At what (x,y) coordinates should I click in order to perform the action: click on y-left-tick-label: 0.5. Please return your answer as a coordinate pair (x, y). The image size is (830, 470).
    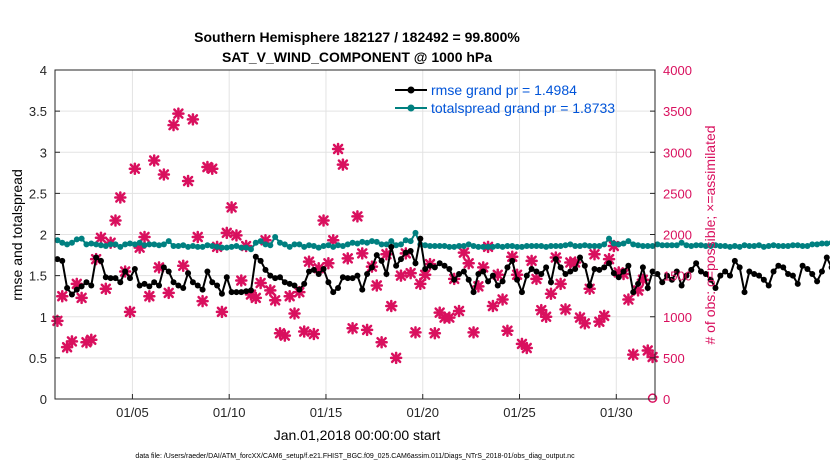
    Looking at the image, I should click on (38, 358).